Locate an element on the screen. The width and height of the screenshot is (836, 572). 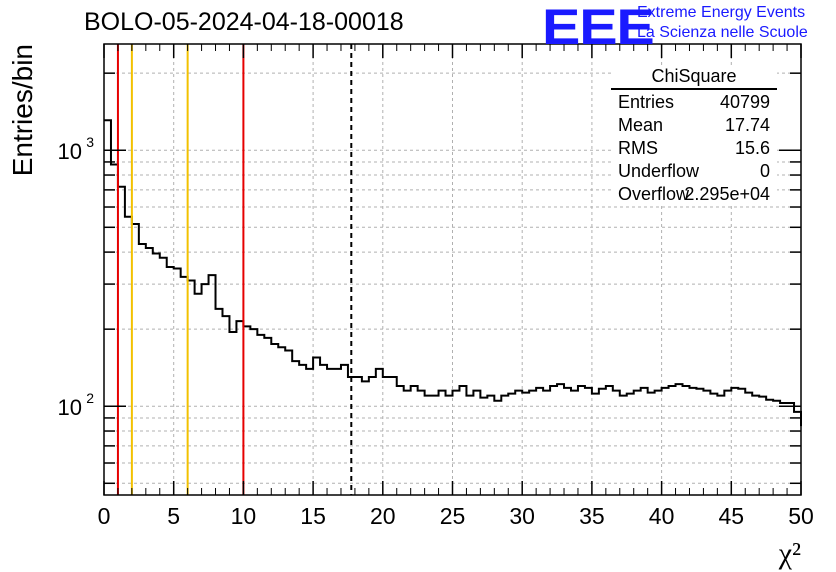
stats-key: RMS is located at coordinates (638, 148).